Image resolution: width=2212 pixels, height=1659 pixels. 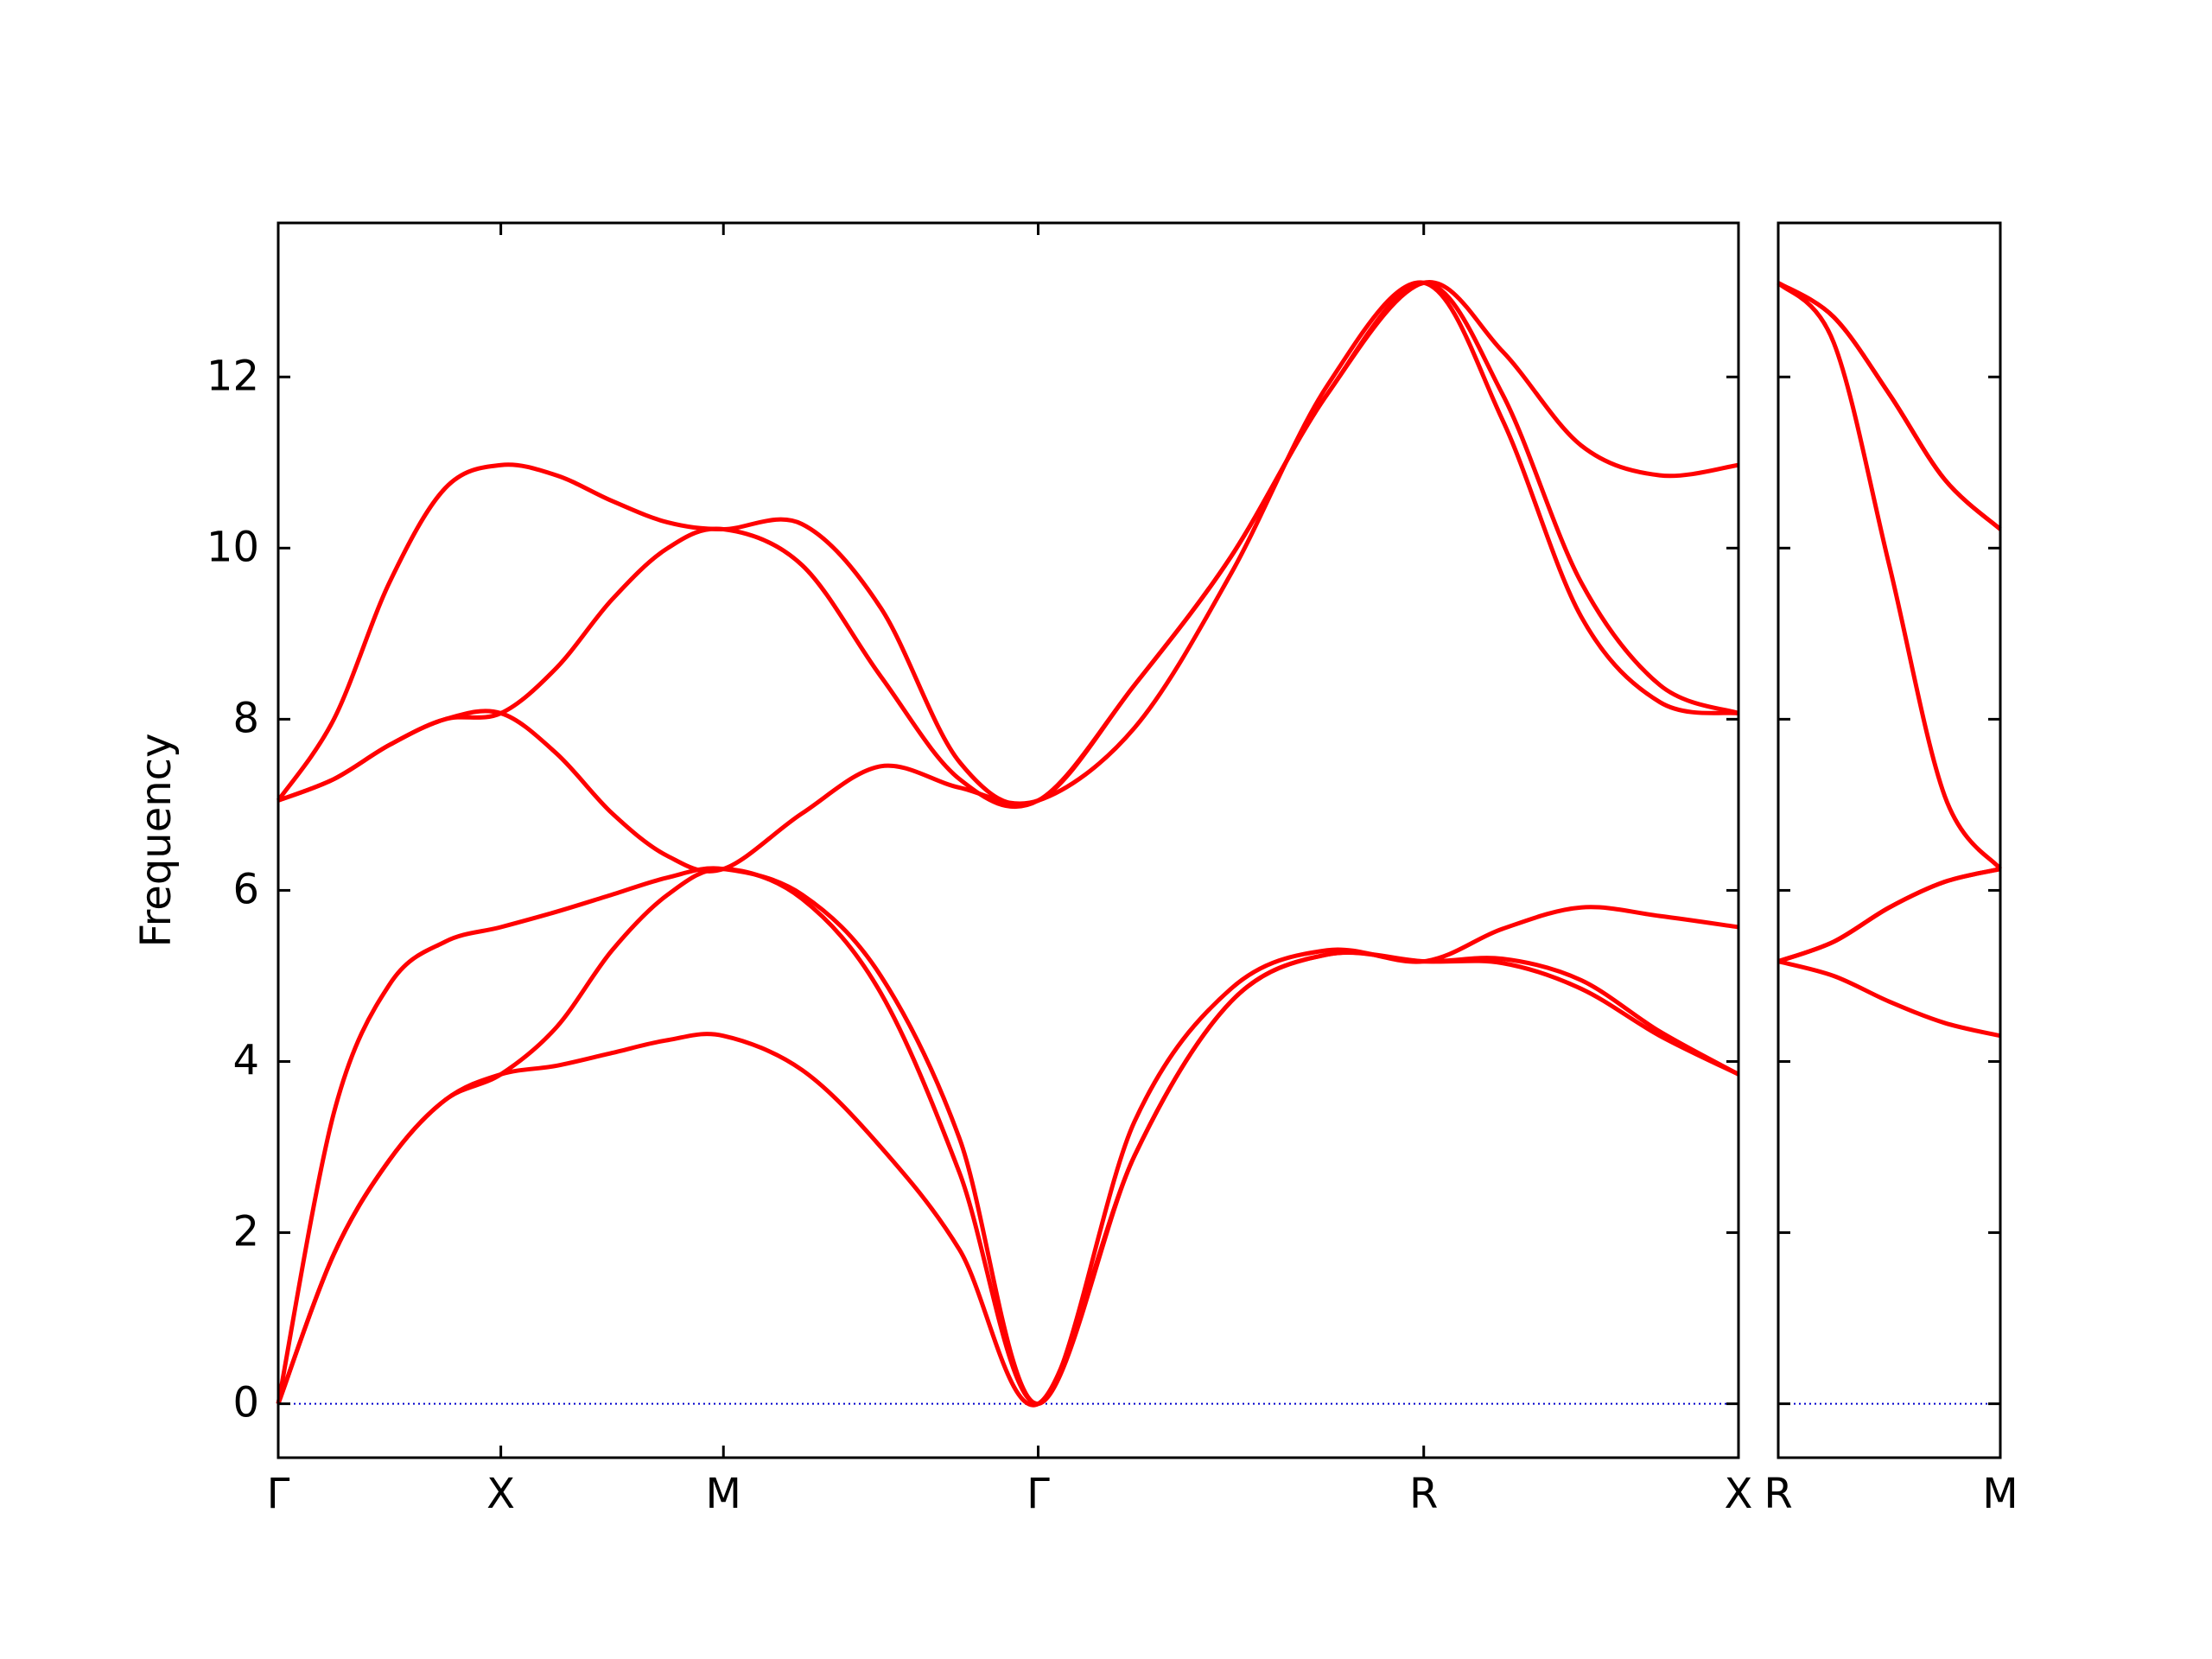 I want to click on plot-frame, so click(x=1889, y=840).